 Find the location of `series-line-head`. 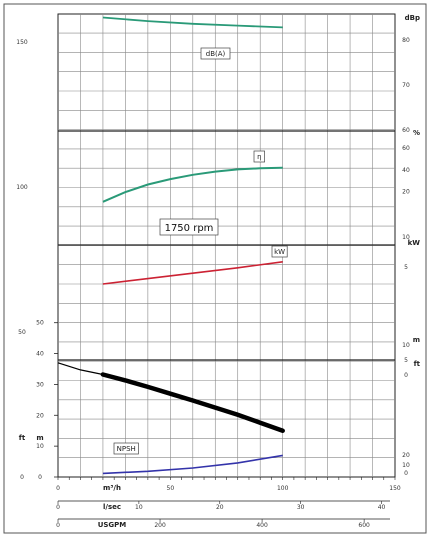

series-line-head is located at coordinates (192, 402).